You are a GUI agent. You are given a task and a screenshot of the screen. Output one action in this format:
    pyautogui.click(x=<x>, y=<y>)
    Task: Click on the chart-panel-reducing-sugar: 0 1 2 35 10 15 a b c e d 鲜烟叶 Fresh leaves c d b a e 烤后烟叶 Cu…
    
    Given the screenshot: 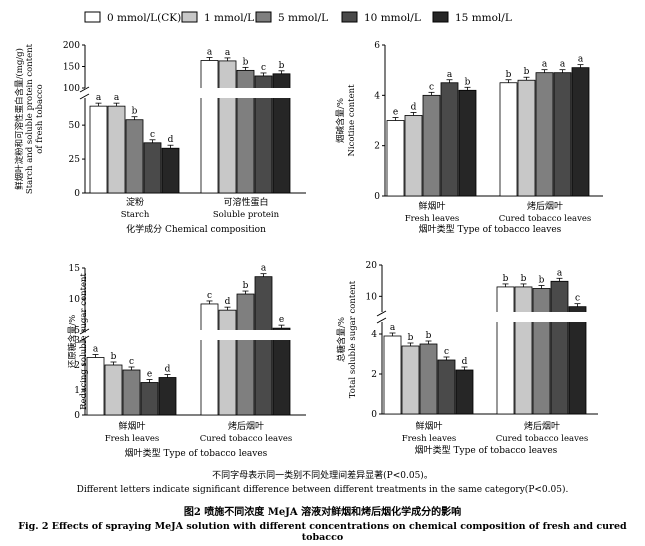 What is the action you would take?
    pyautogui.click(x=186, y=361)
    